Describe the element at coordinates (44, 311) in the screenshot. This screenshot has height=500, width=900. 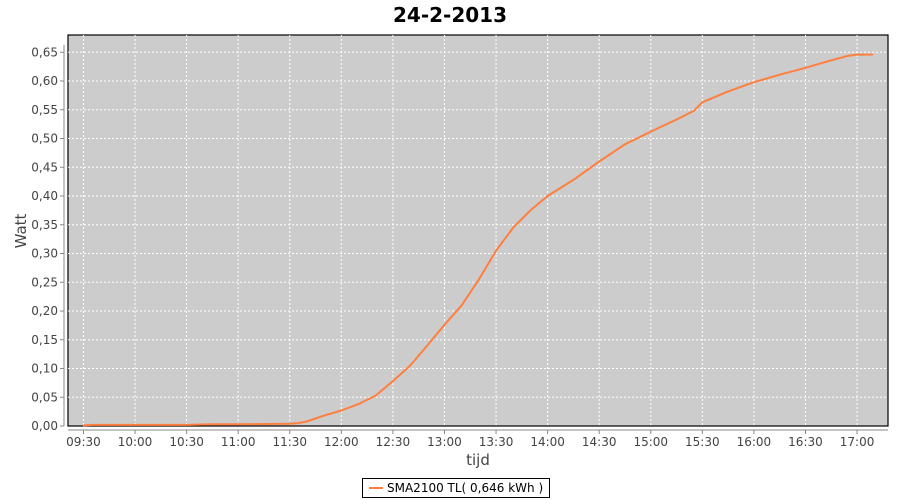
I see `y-tick-label: 0,20` at that location.